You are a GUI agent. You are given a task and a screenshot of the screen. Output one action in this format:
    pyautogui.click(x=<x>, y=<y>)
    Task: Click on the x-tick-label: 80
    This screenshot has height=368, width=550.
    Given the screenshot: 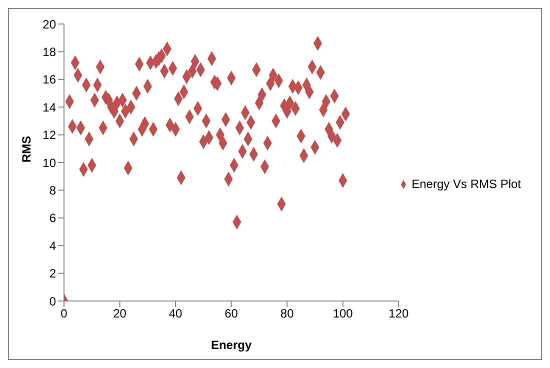 What is the action you would take?
    pyautogui.click(x=287, y=313)
    